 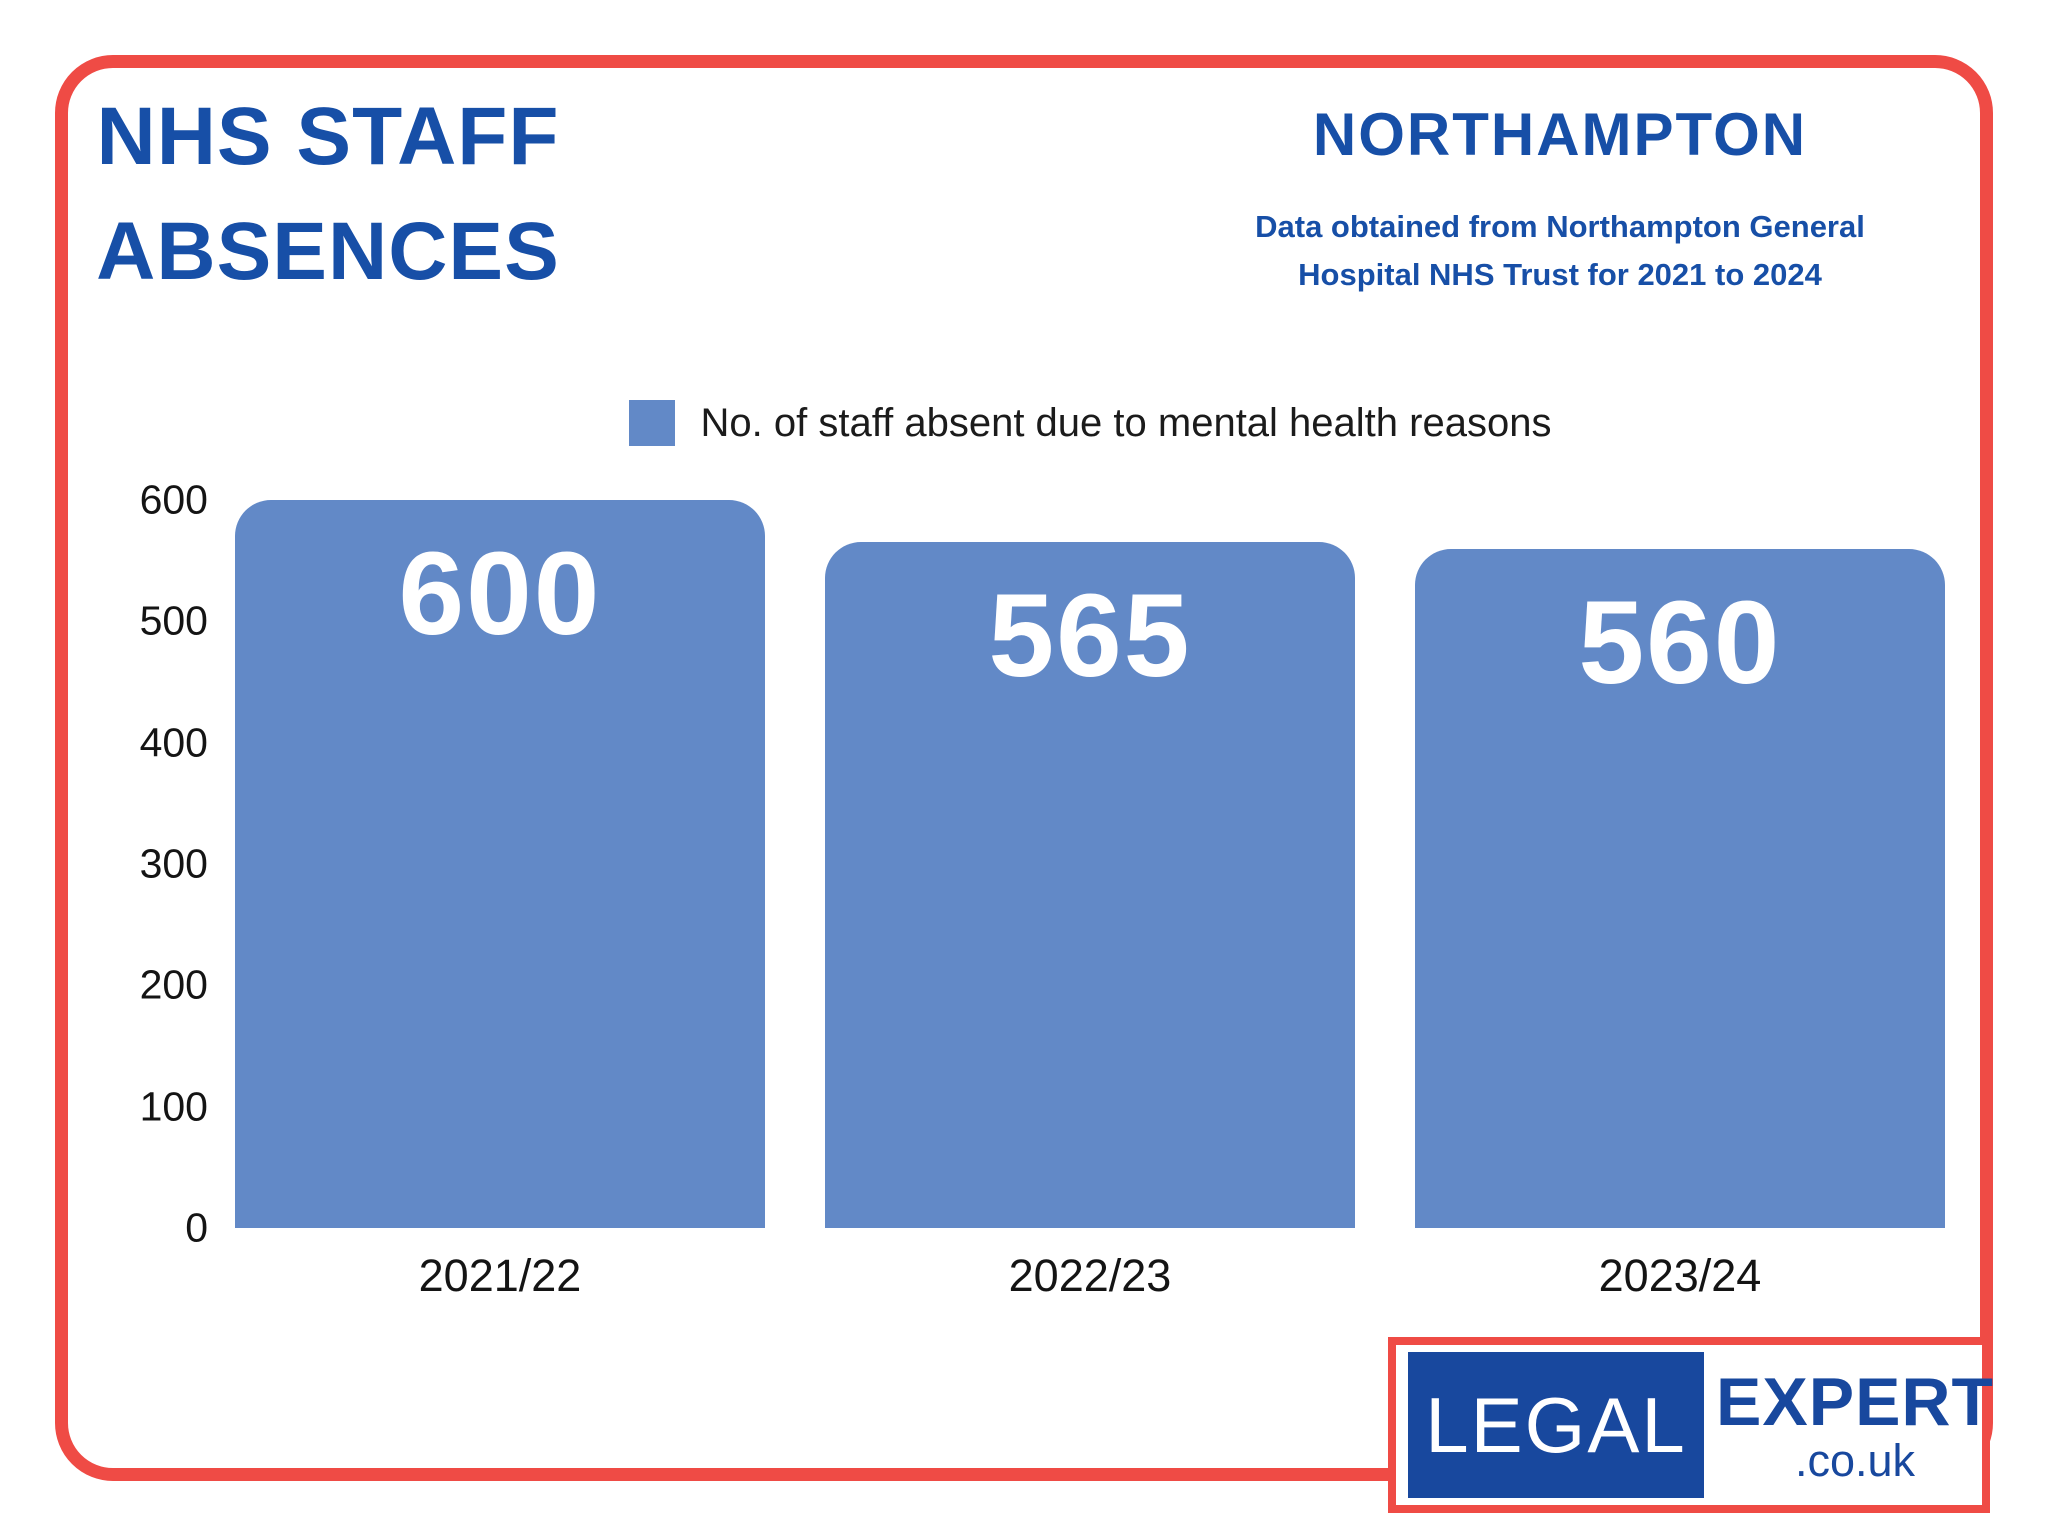 I want to click on y-axis-tick: 500, so click(x=173, y=620).